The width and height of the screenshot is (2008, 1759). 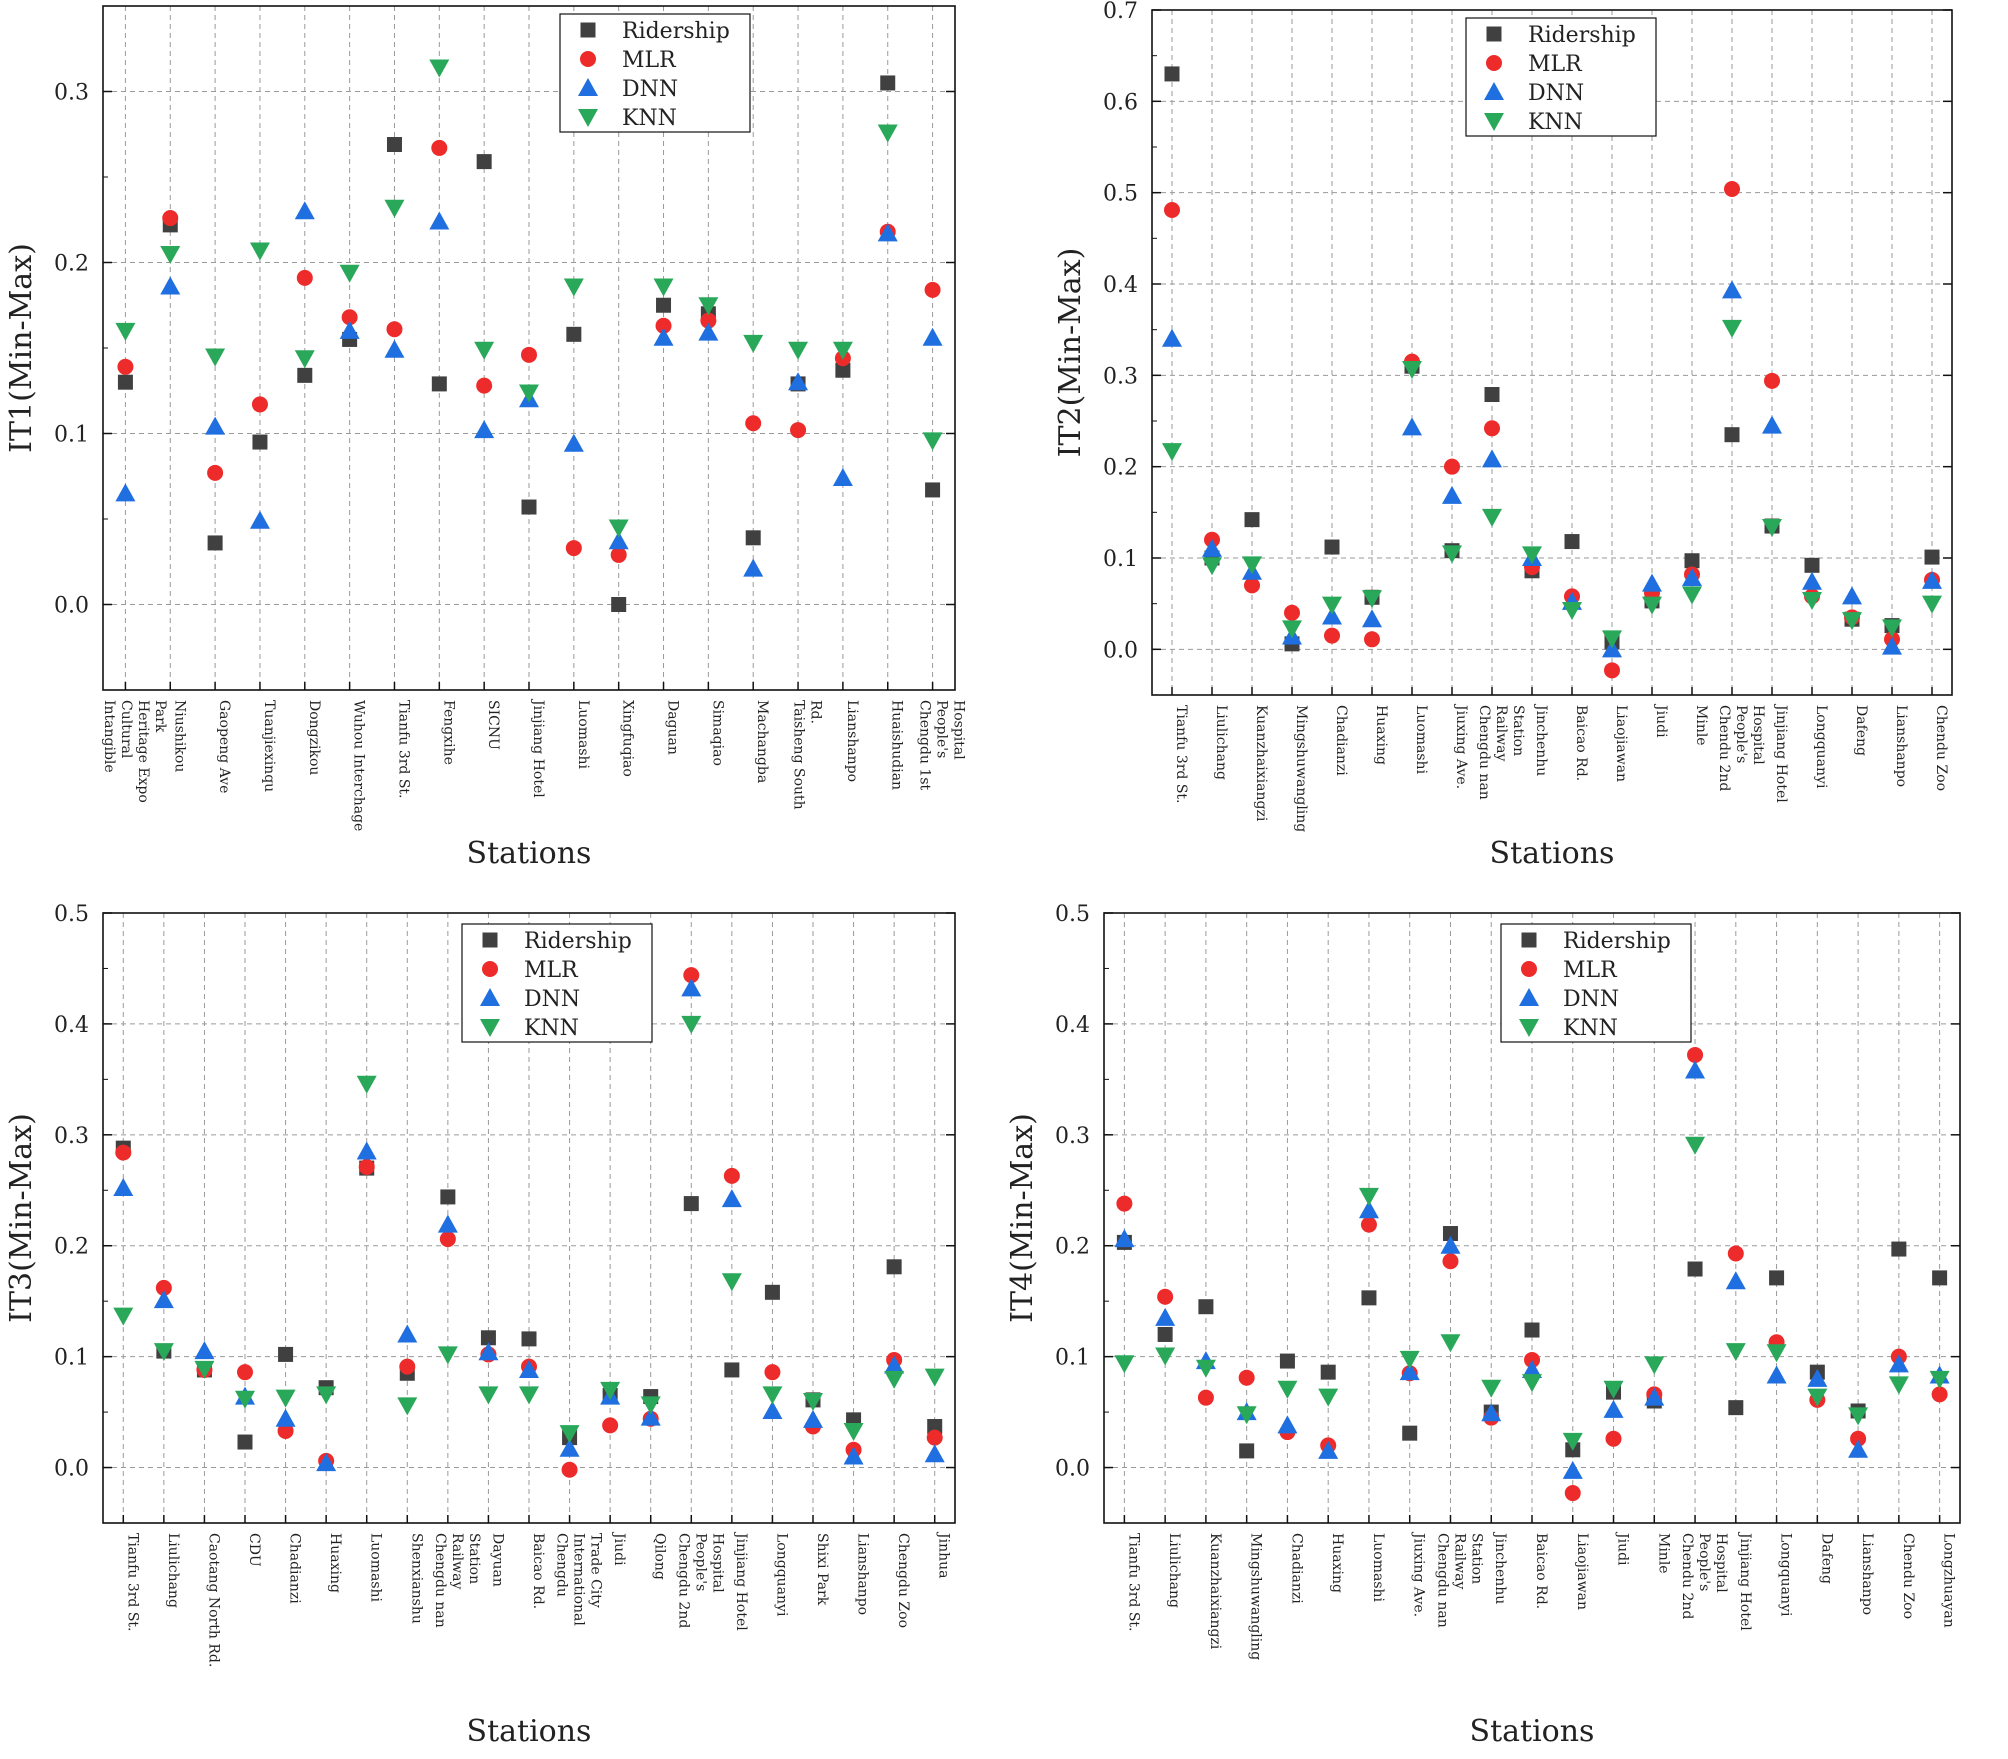 What do you see at coordinates (1494, 122) in the screenshot?
I see `legend-knn-marker` at bounding box center [1494, 122].